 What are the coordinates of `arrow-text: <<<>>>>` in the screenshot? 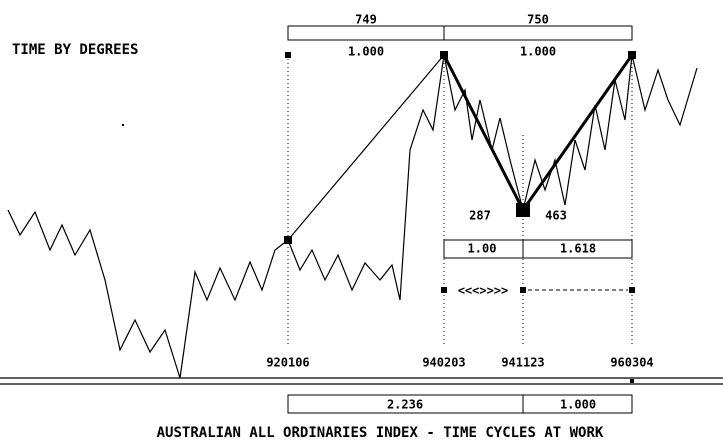 It's located at (483, 291).